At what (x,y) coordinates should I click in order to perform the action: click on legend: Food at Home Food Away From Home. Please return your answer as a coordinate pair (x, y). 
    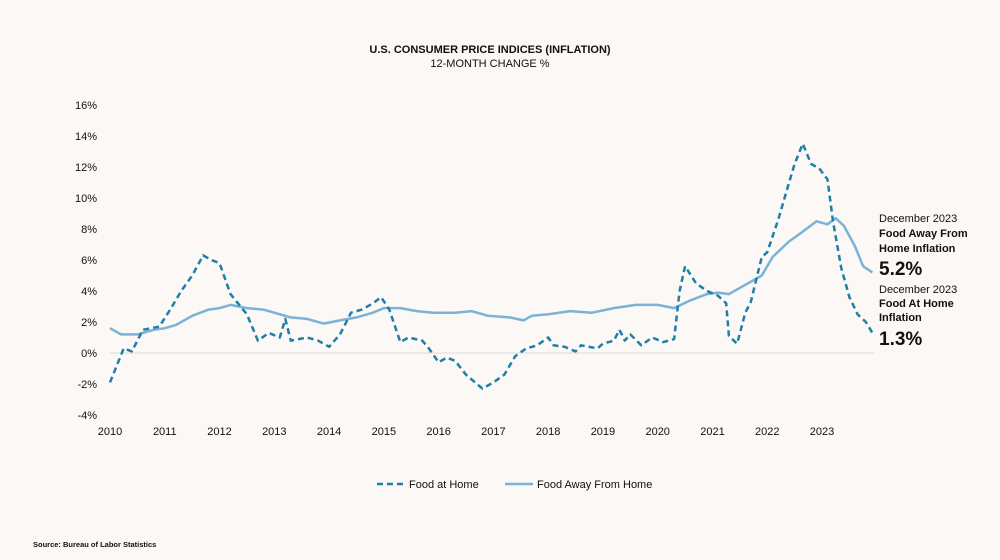
    Looking at the image, I should click on (514, 485).